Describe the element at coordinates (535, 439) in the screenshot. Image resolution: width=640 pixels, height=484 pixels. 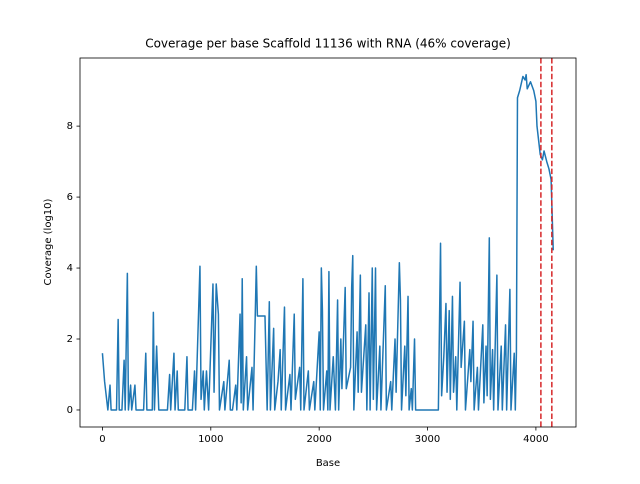
I see `x-tick-label: 4000` at that location.